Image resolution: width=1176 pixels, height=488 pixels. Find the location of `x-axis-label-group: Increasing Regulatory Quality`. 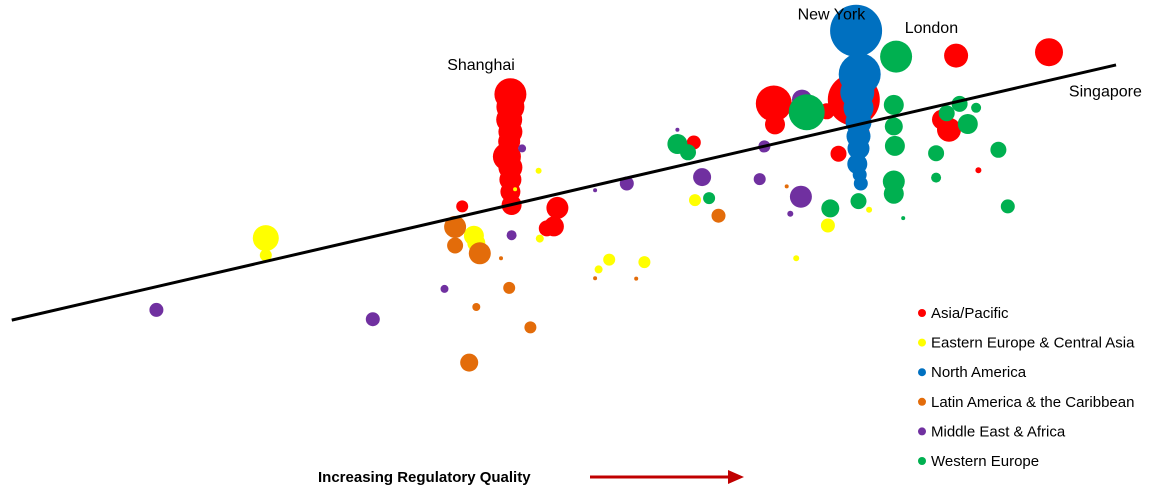

x-axis-label-group: Increasing Regulatory Quality is located at coordinates (531, 477).